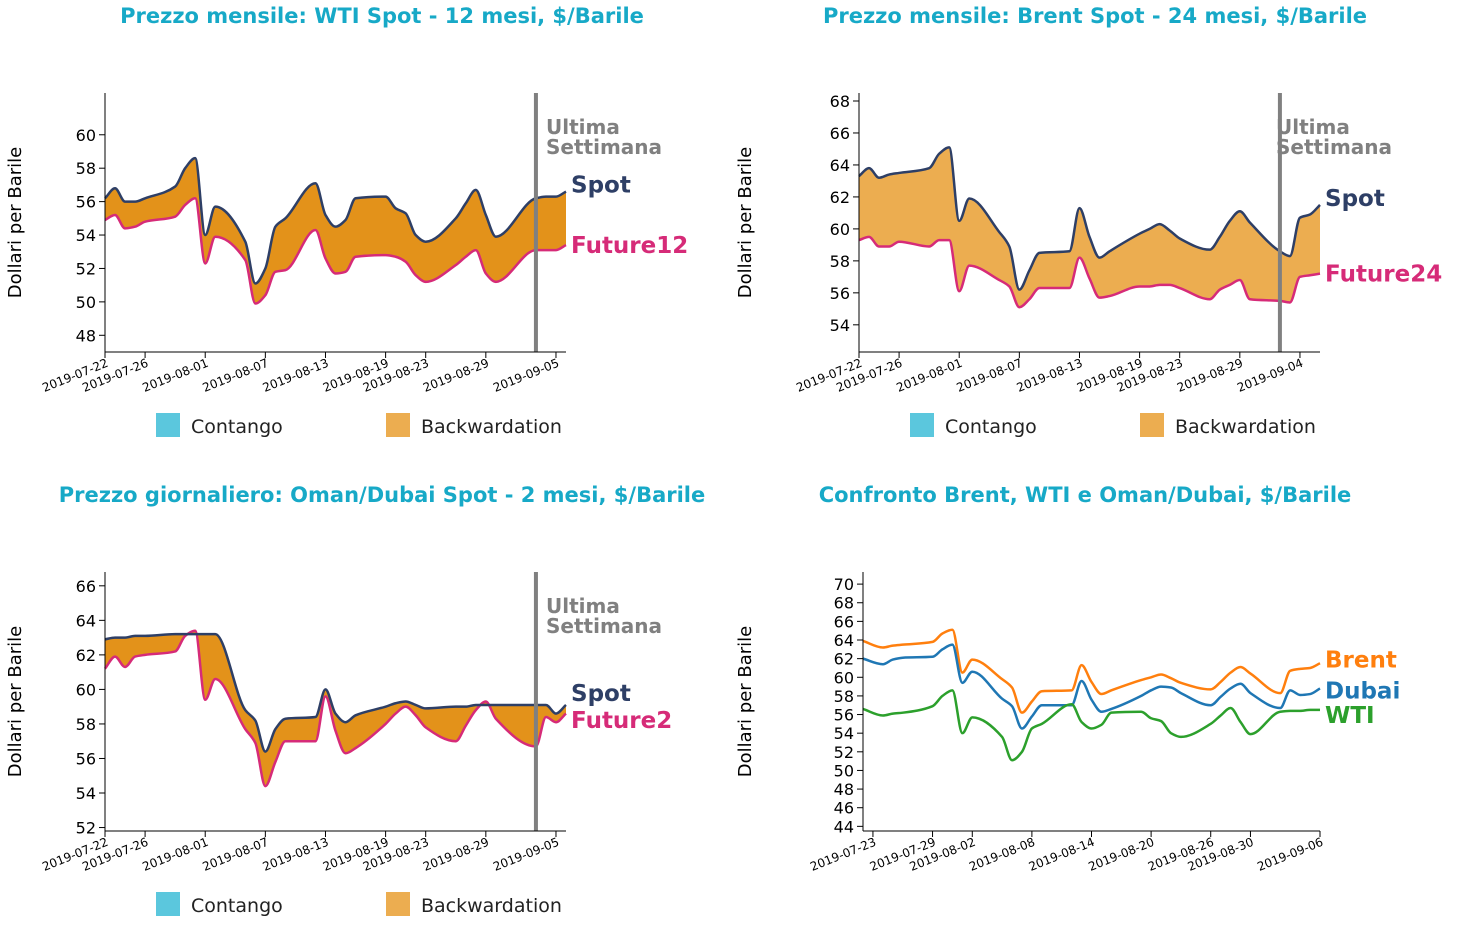  What do you see at coordinates (1062, 854) in the screenshot?
I see `x-tick-label: 2019-08-14` at bounding box center [1062, 854].